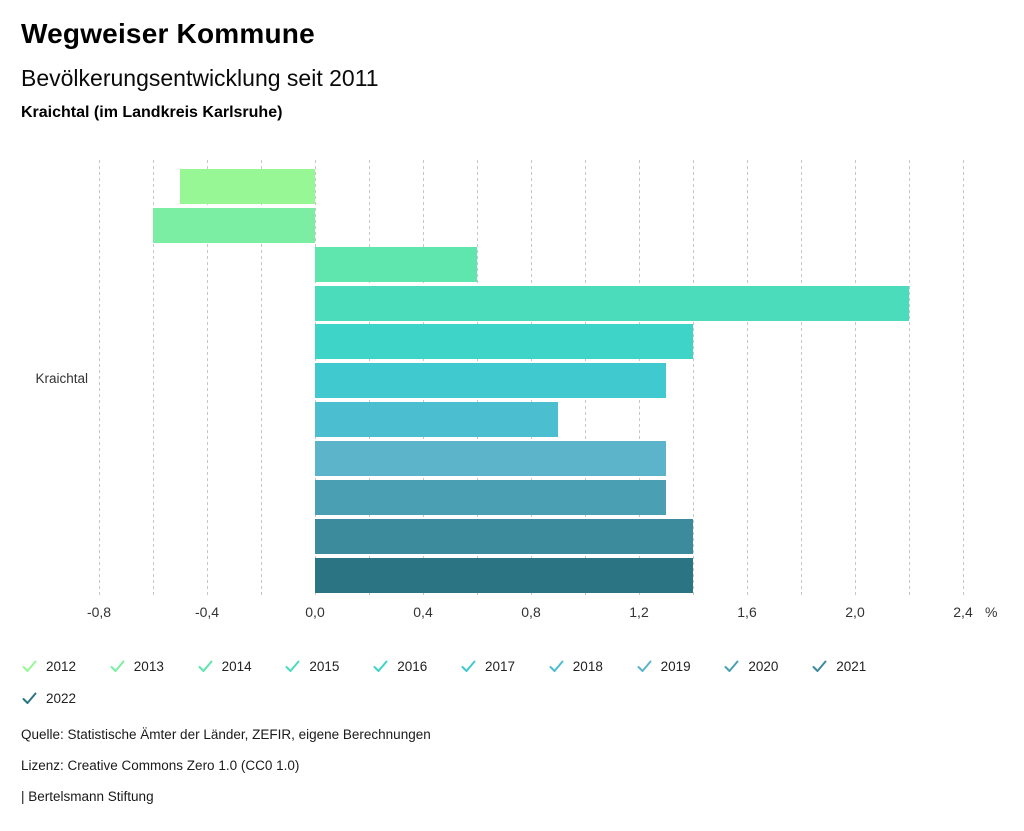 Image resolution: width=1024 pixels, height=831 pixels. I want to click on bar-2013, so click(234, 225).